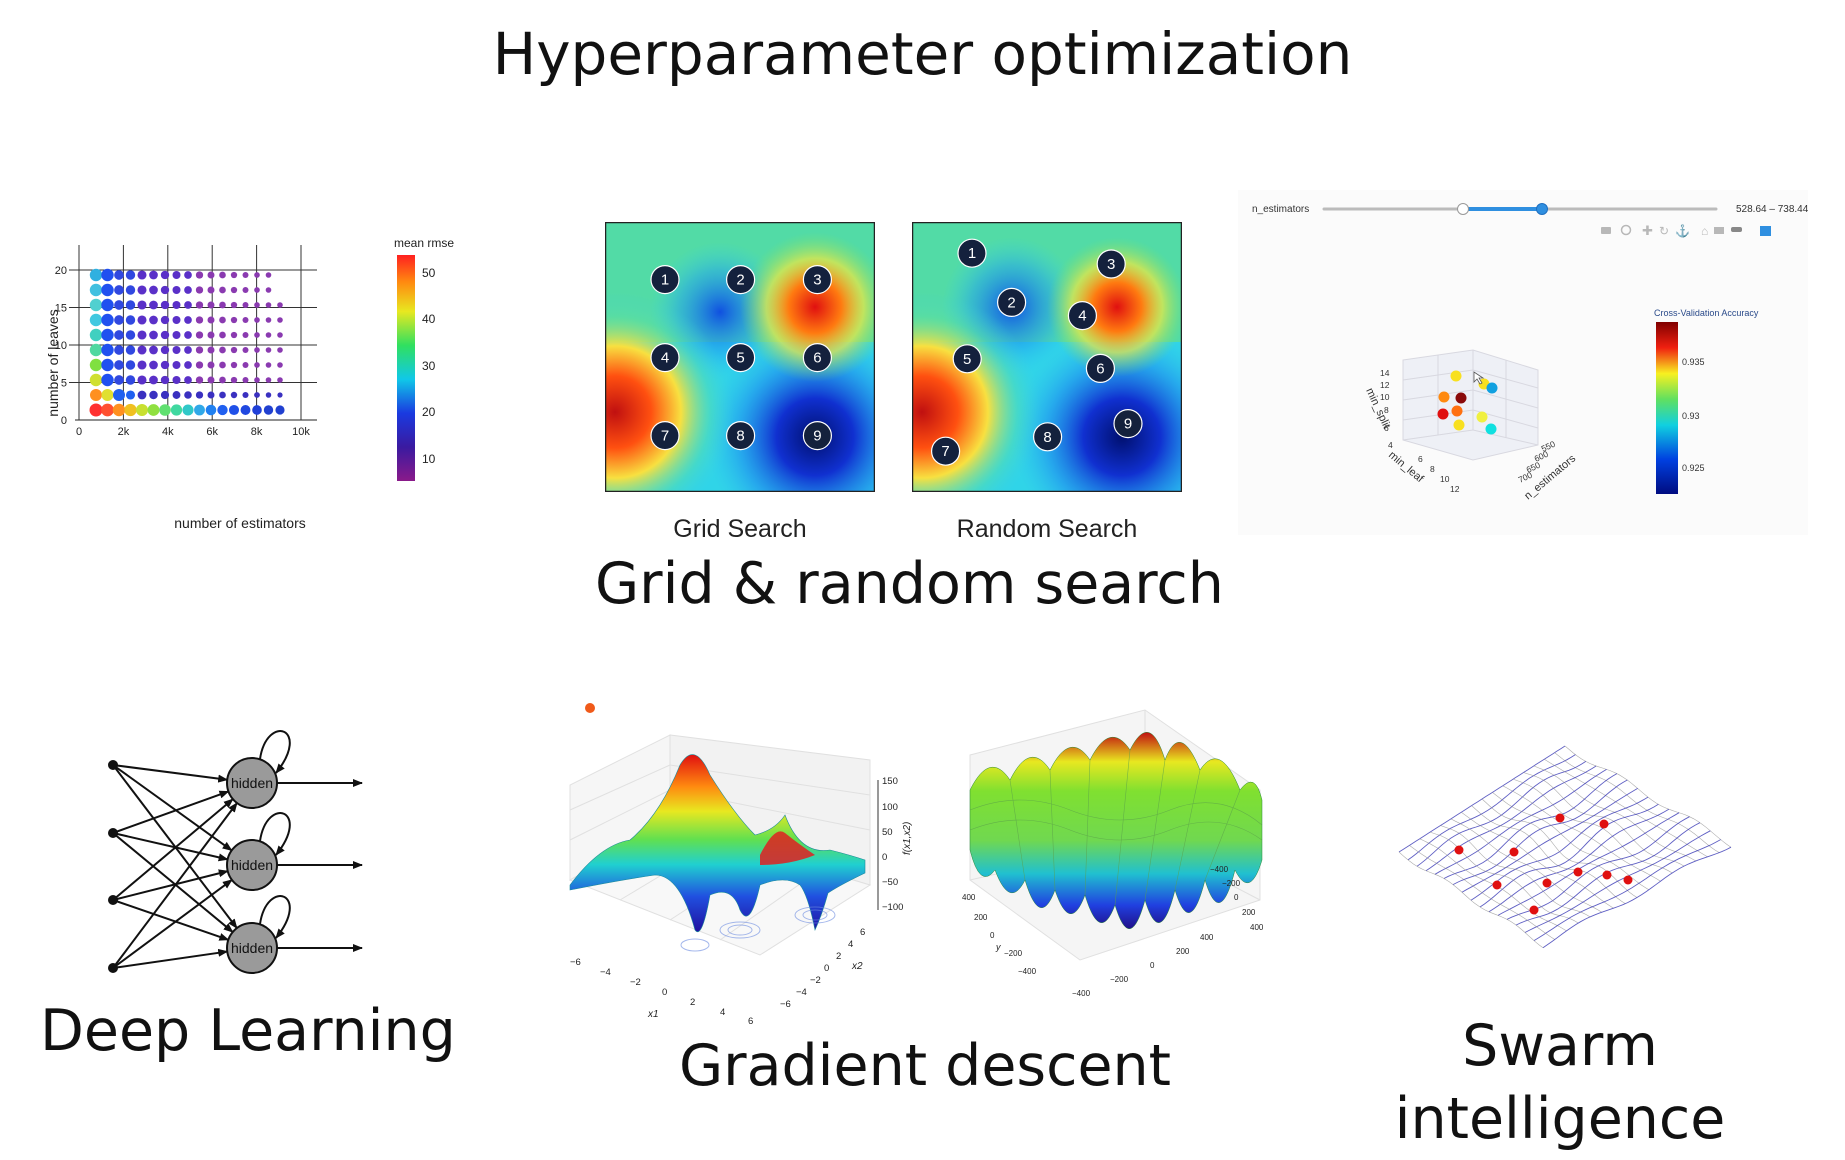 This screenshot has width=1845, height=1160. Describe the element at coordinates (1257, 927) in the screenshot. I see `right-right-tick: 400` at that location.